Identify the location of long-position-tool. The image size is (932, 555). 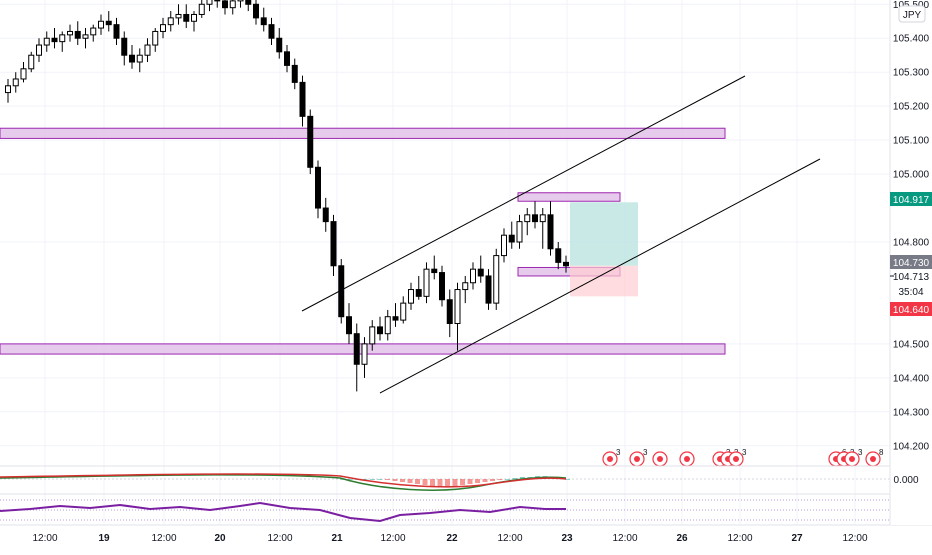
(604, 249).